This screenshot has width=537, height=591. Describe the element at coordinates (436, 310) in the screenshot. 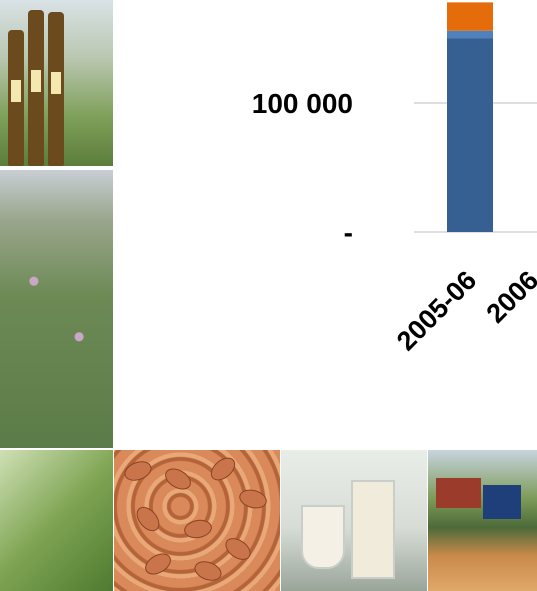

I see `x-tick-label-2005-06: 2005-06` at that location.